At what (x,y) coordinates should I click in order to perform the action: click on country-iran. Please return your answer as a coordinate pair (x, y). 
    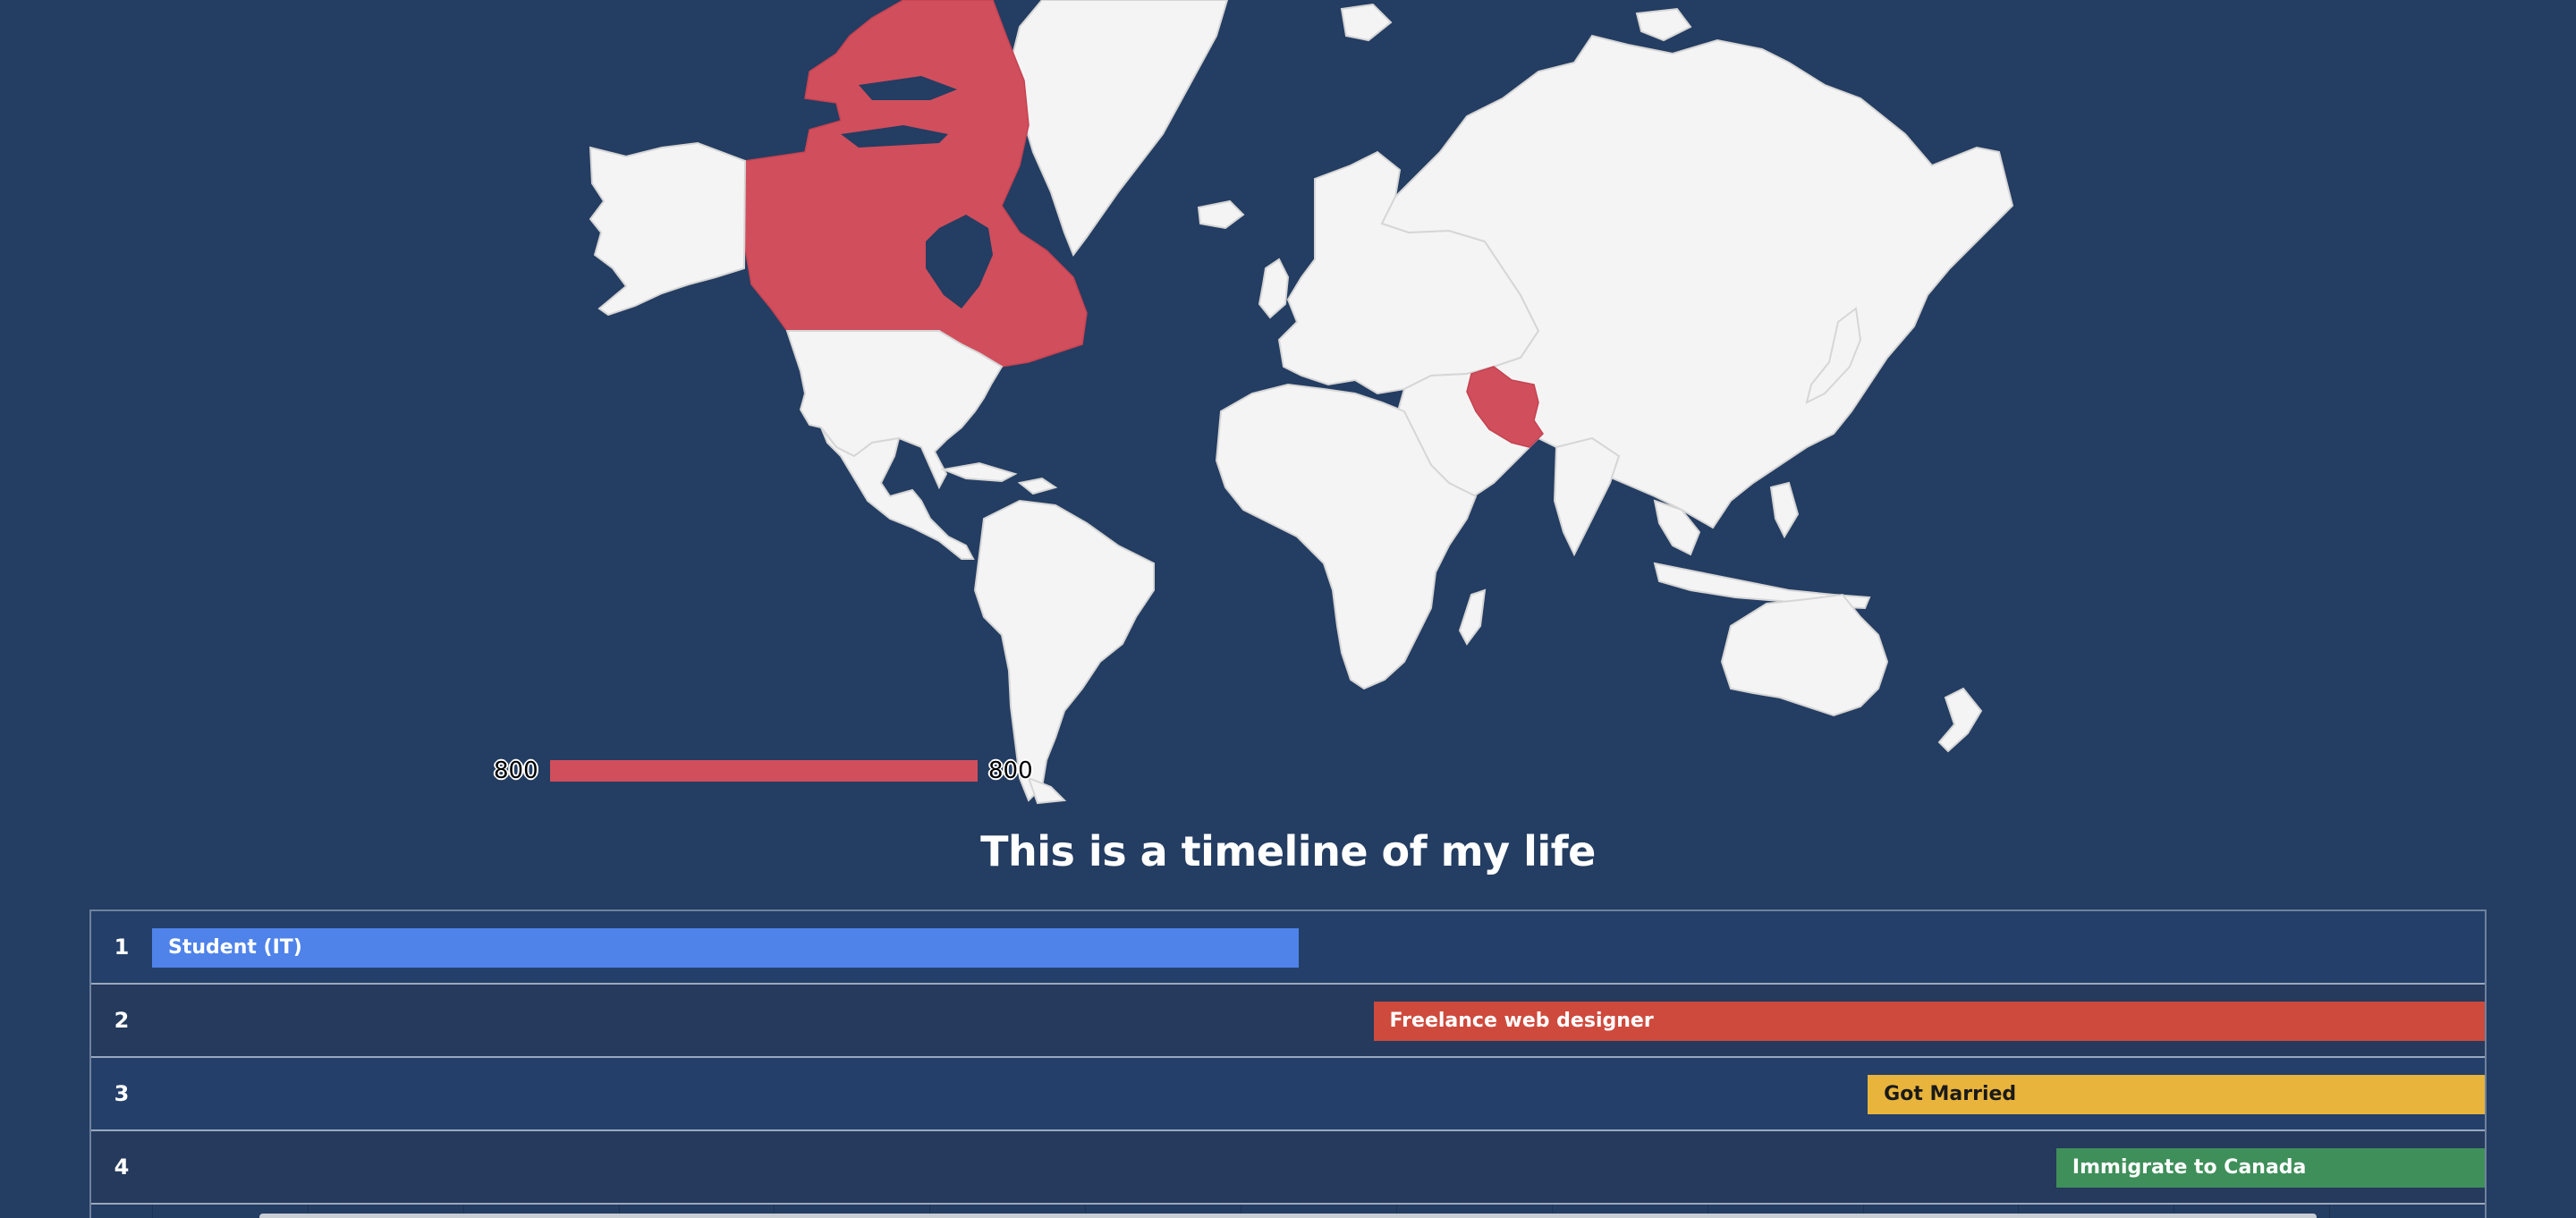
    Looking at the image, I should click on (1505, 407).